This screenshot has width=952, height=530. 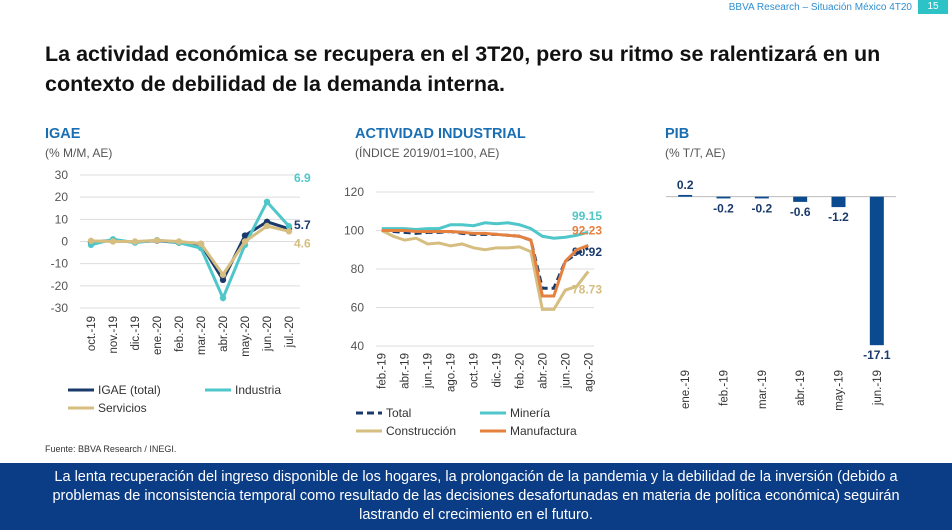 What do you see at coordinates (587, 289) in the screenshot?
I see `end-label: 78.73` at bounding box center [587, 289].